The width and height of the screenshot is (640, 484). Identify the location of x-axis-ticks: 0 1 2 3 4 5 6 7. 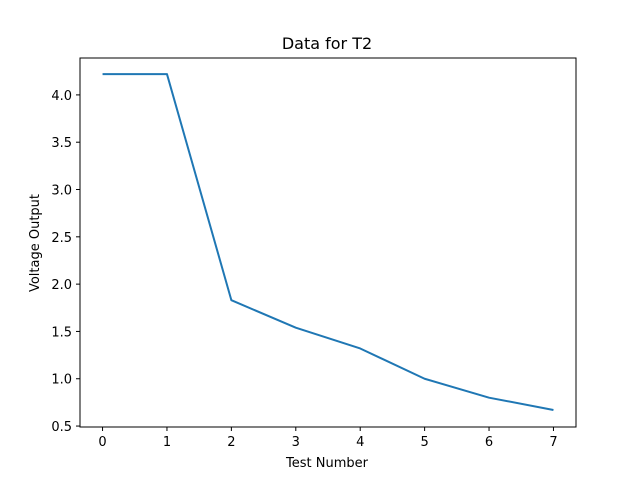
(328, 438).